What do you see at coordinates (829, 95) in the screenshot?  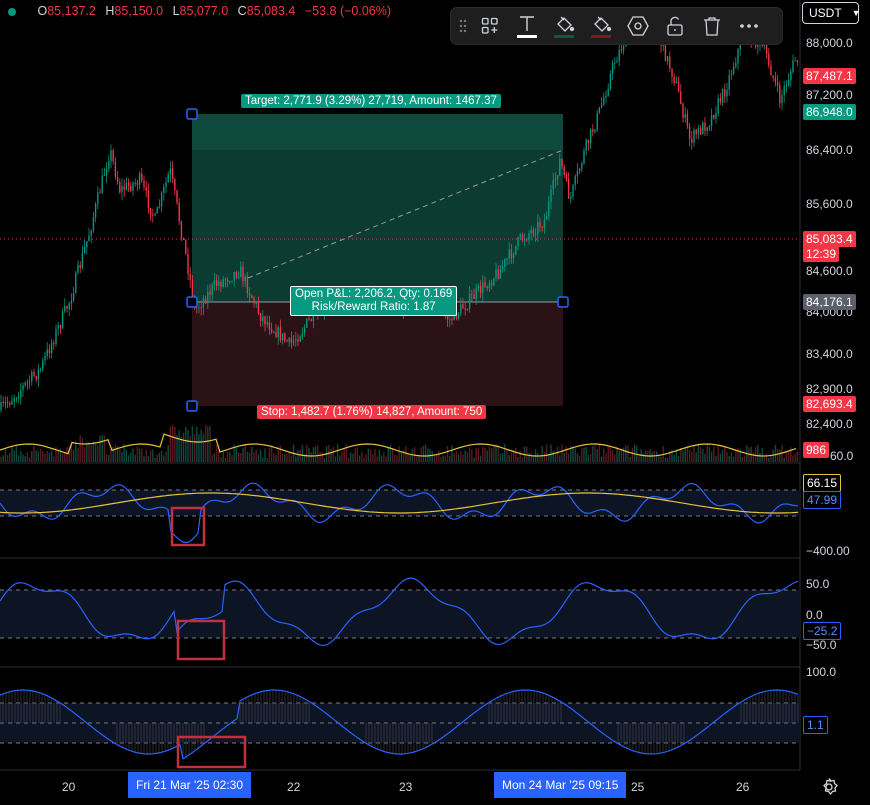 I see `price-axis-label: 87,200.0` at bounding box center [829, 95].